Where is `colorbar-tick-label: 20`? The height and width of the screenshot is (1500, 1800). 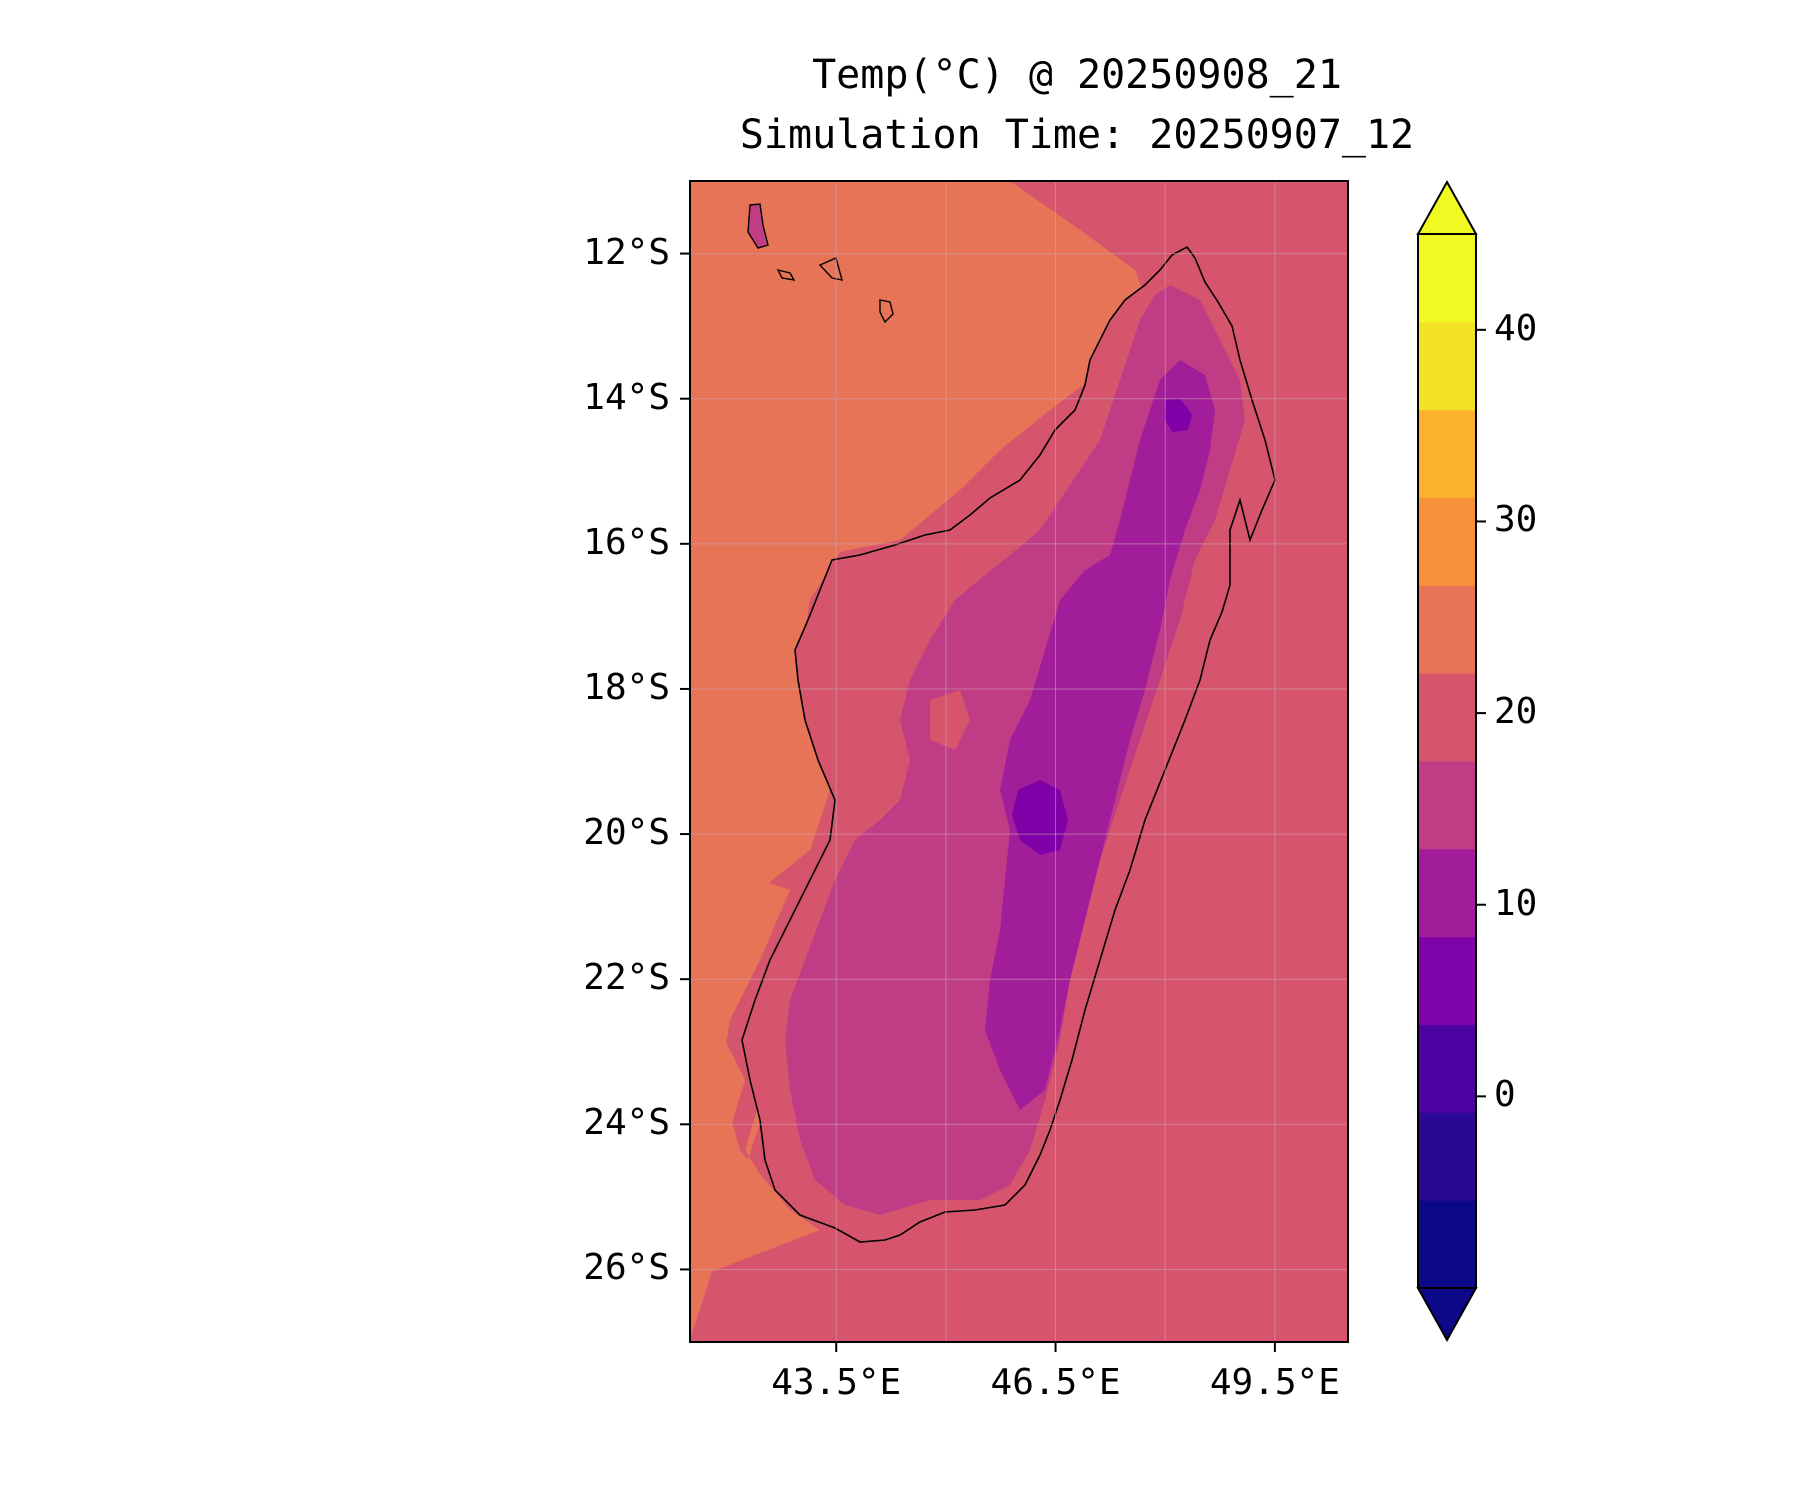 colorbar-tick-label: 20 is located at coordinates (1516, 712).